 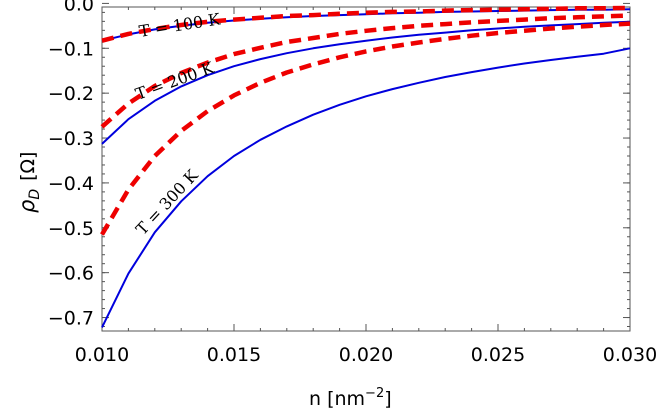 I want to click on annotation-t200: T = 200 K, so click(x=175, y=81).